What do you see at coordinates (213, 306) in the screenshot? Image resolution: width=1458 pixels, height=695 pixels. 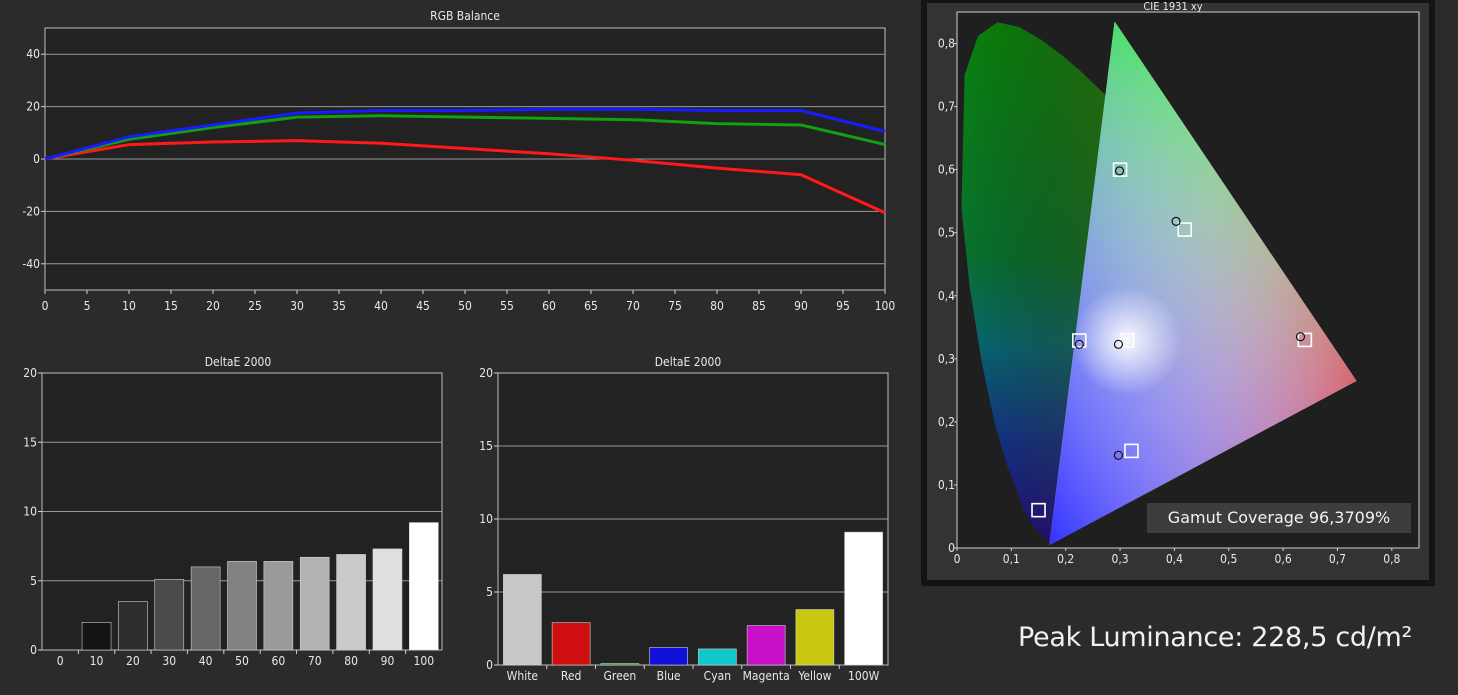 I see `rgb-xtick-label: 20` at bounding box center [213, 306].